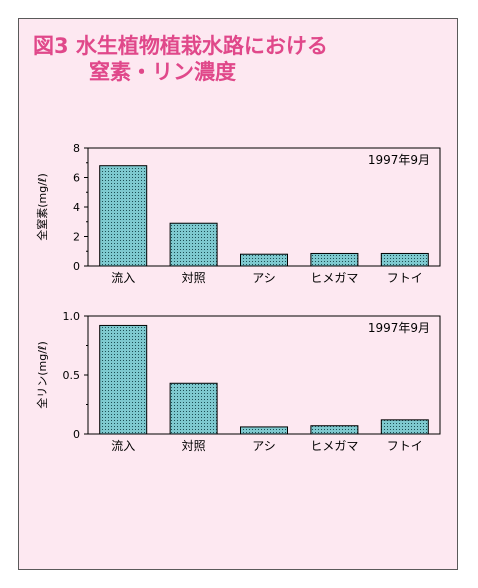  What do you see at coordinates (194, 446) in the screenshot?
I see `phosphorus-category-label: 対照` at bounding box center [194, 446].